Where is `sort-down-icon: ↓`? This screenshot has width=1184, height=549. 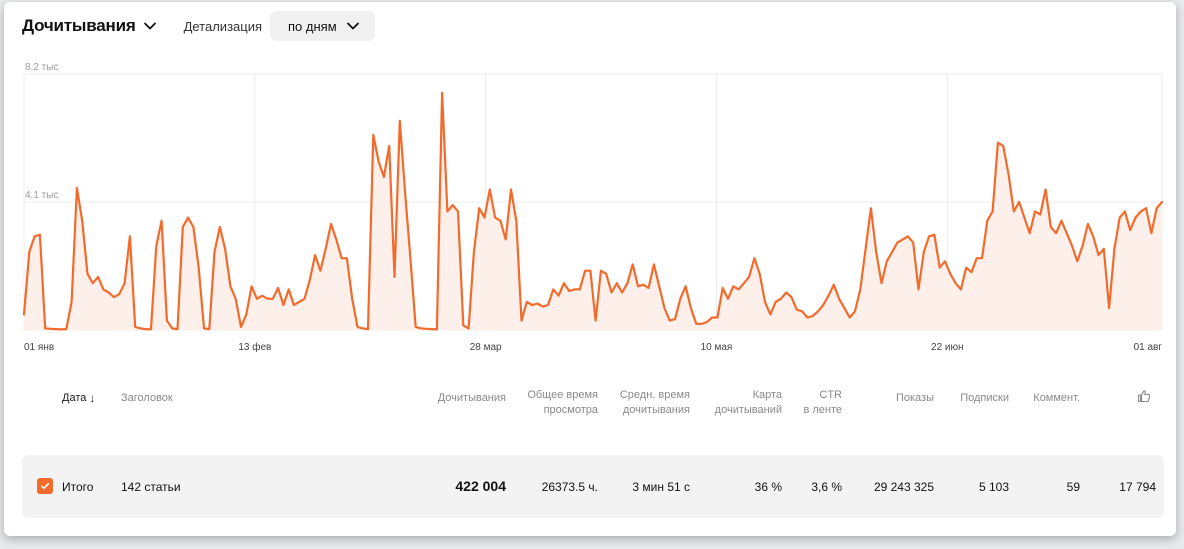
sort-down-icon: ↓ is located at coordinates (92, 398).